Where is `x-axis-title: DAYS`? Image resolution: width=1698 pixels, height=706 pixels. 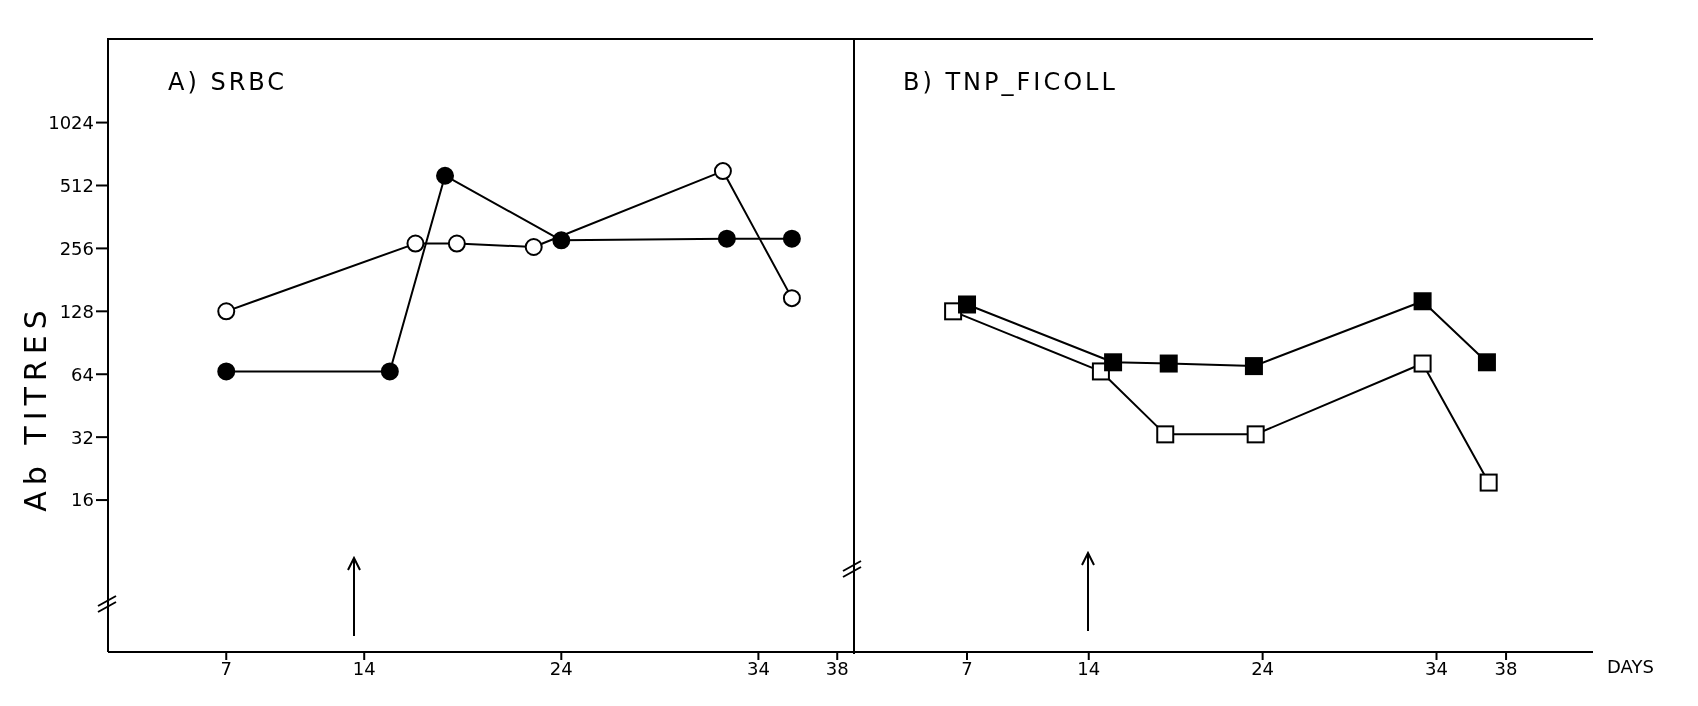 x-axis-title: DAYS is located at coordinates (1630, 667).